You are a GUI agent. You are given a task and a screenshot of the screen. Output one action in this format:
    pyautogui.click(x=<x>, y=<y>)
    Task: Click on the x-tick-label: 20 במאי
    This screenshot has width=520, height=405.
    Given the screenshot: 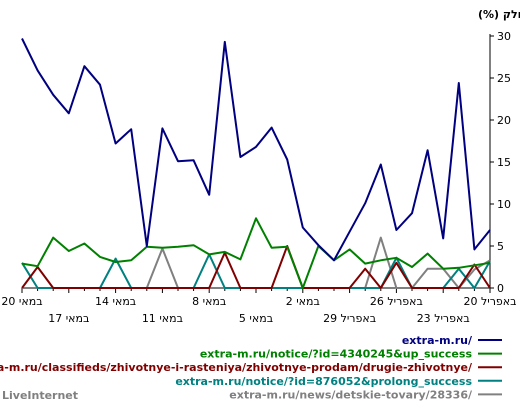 What is the action you would take?
    pyautogui.click(x=21, y=301)
    